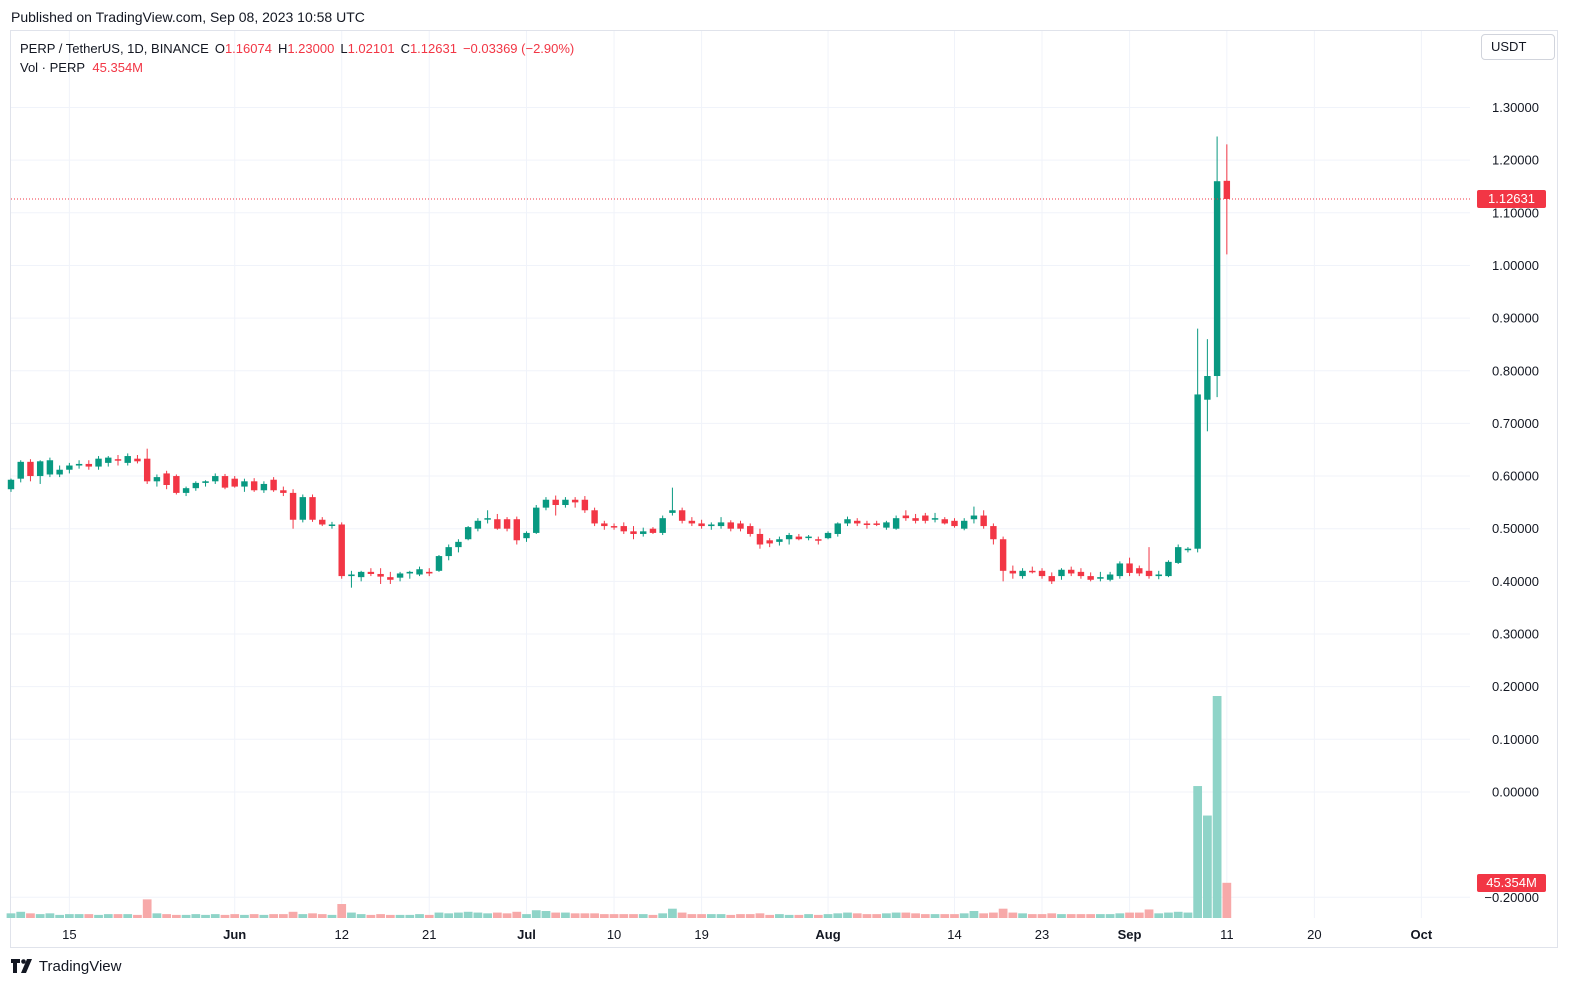 The height and width of the screenshot is (1001, 1590). What do you see at coordinates (1042, 934) in the screenshot?
I see `time-tick-label: 23` at bounding box center [1042, 934].